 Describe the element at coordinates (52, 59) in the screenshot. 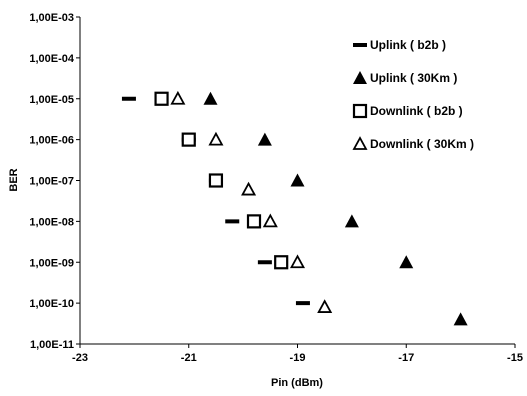

I see `y-tick-label: 1,00E-04` at that location.